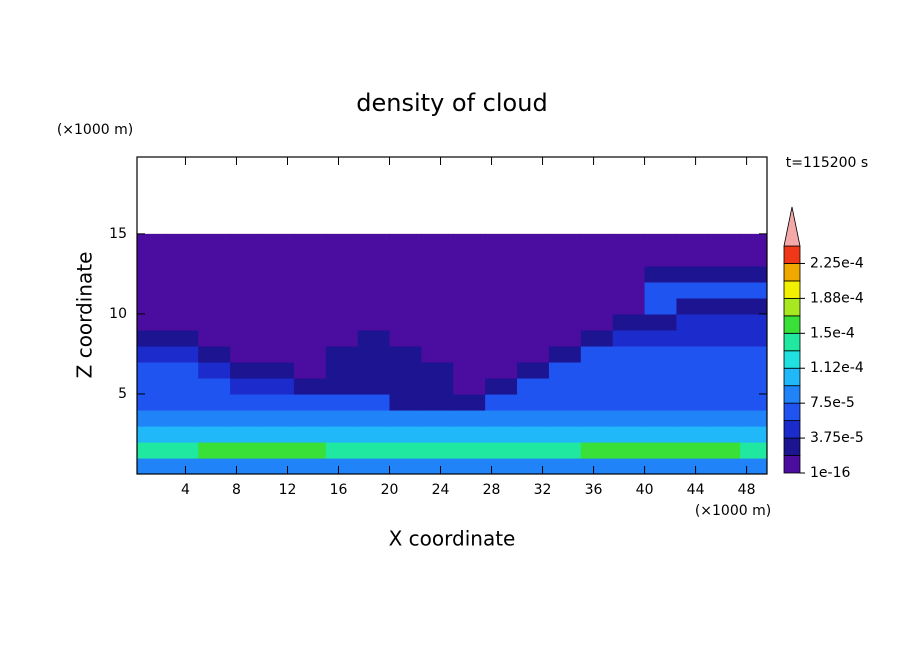  I want to click on time-label: t=115200 s, so click(827, 163).